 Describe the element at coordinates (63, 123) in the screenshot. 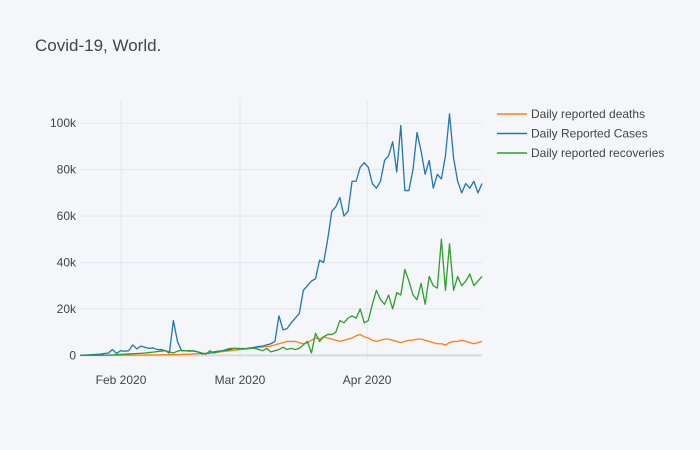

I see `y-tick-label: 100k` at that location.